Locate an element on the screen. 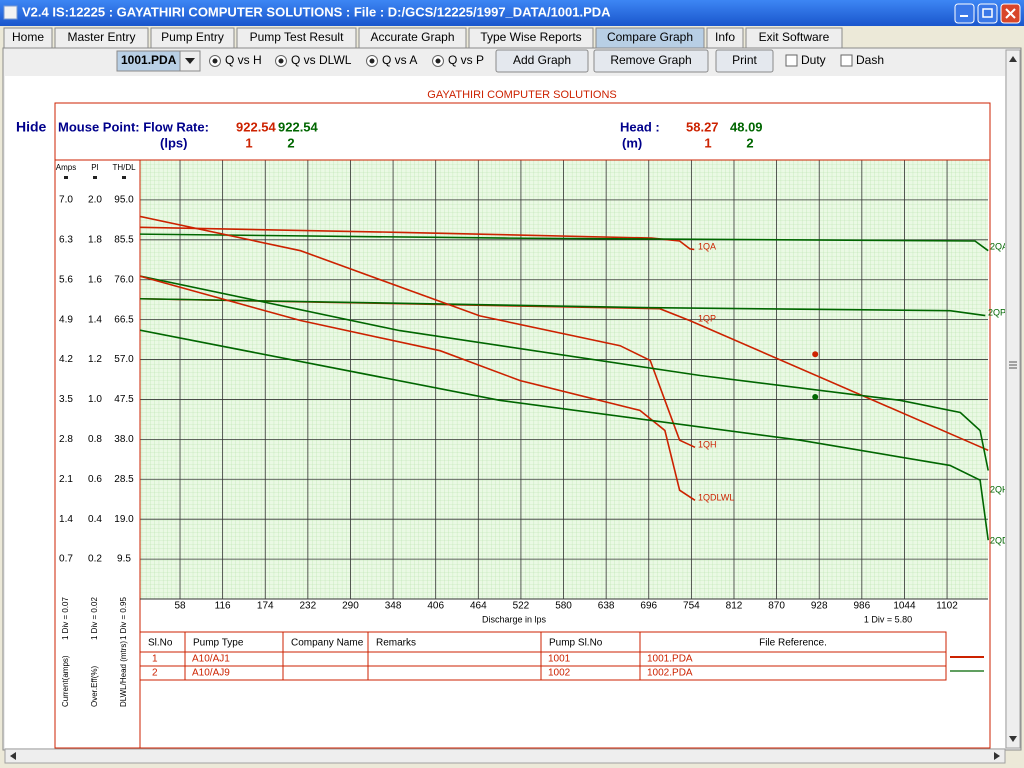 This screenshot has height=768, width=1024. x-tick-label: 58 is located at coordinates (180, 606).